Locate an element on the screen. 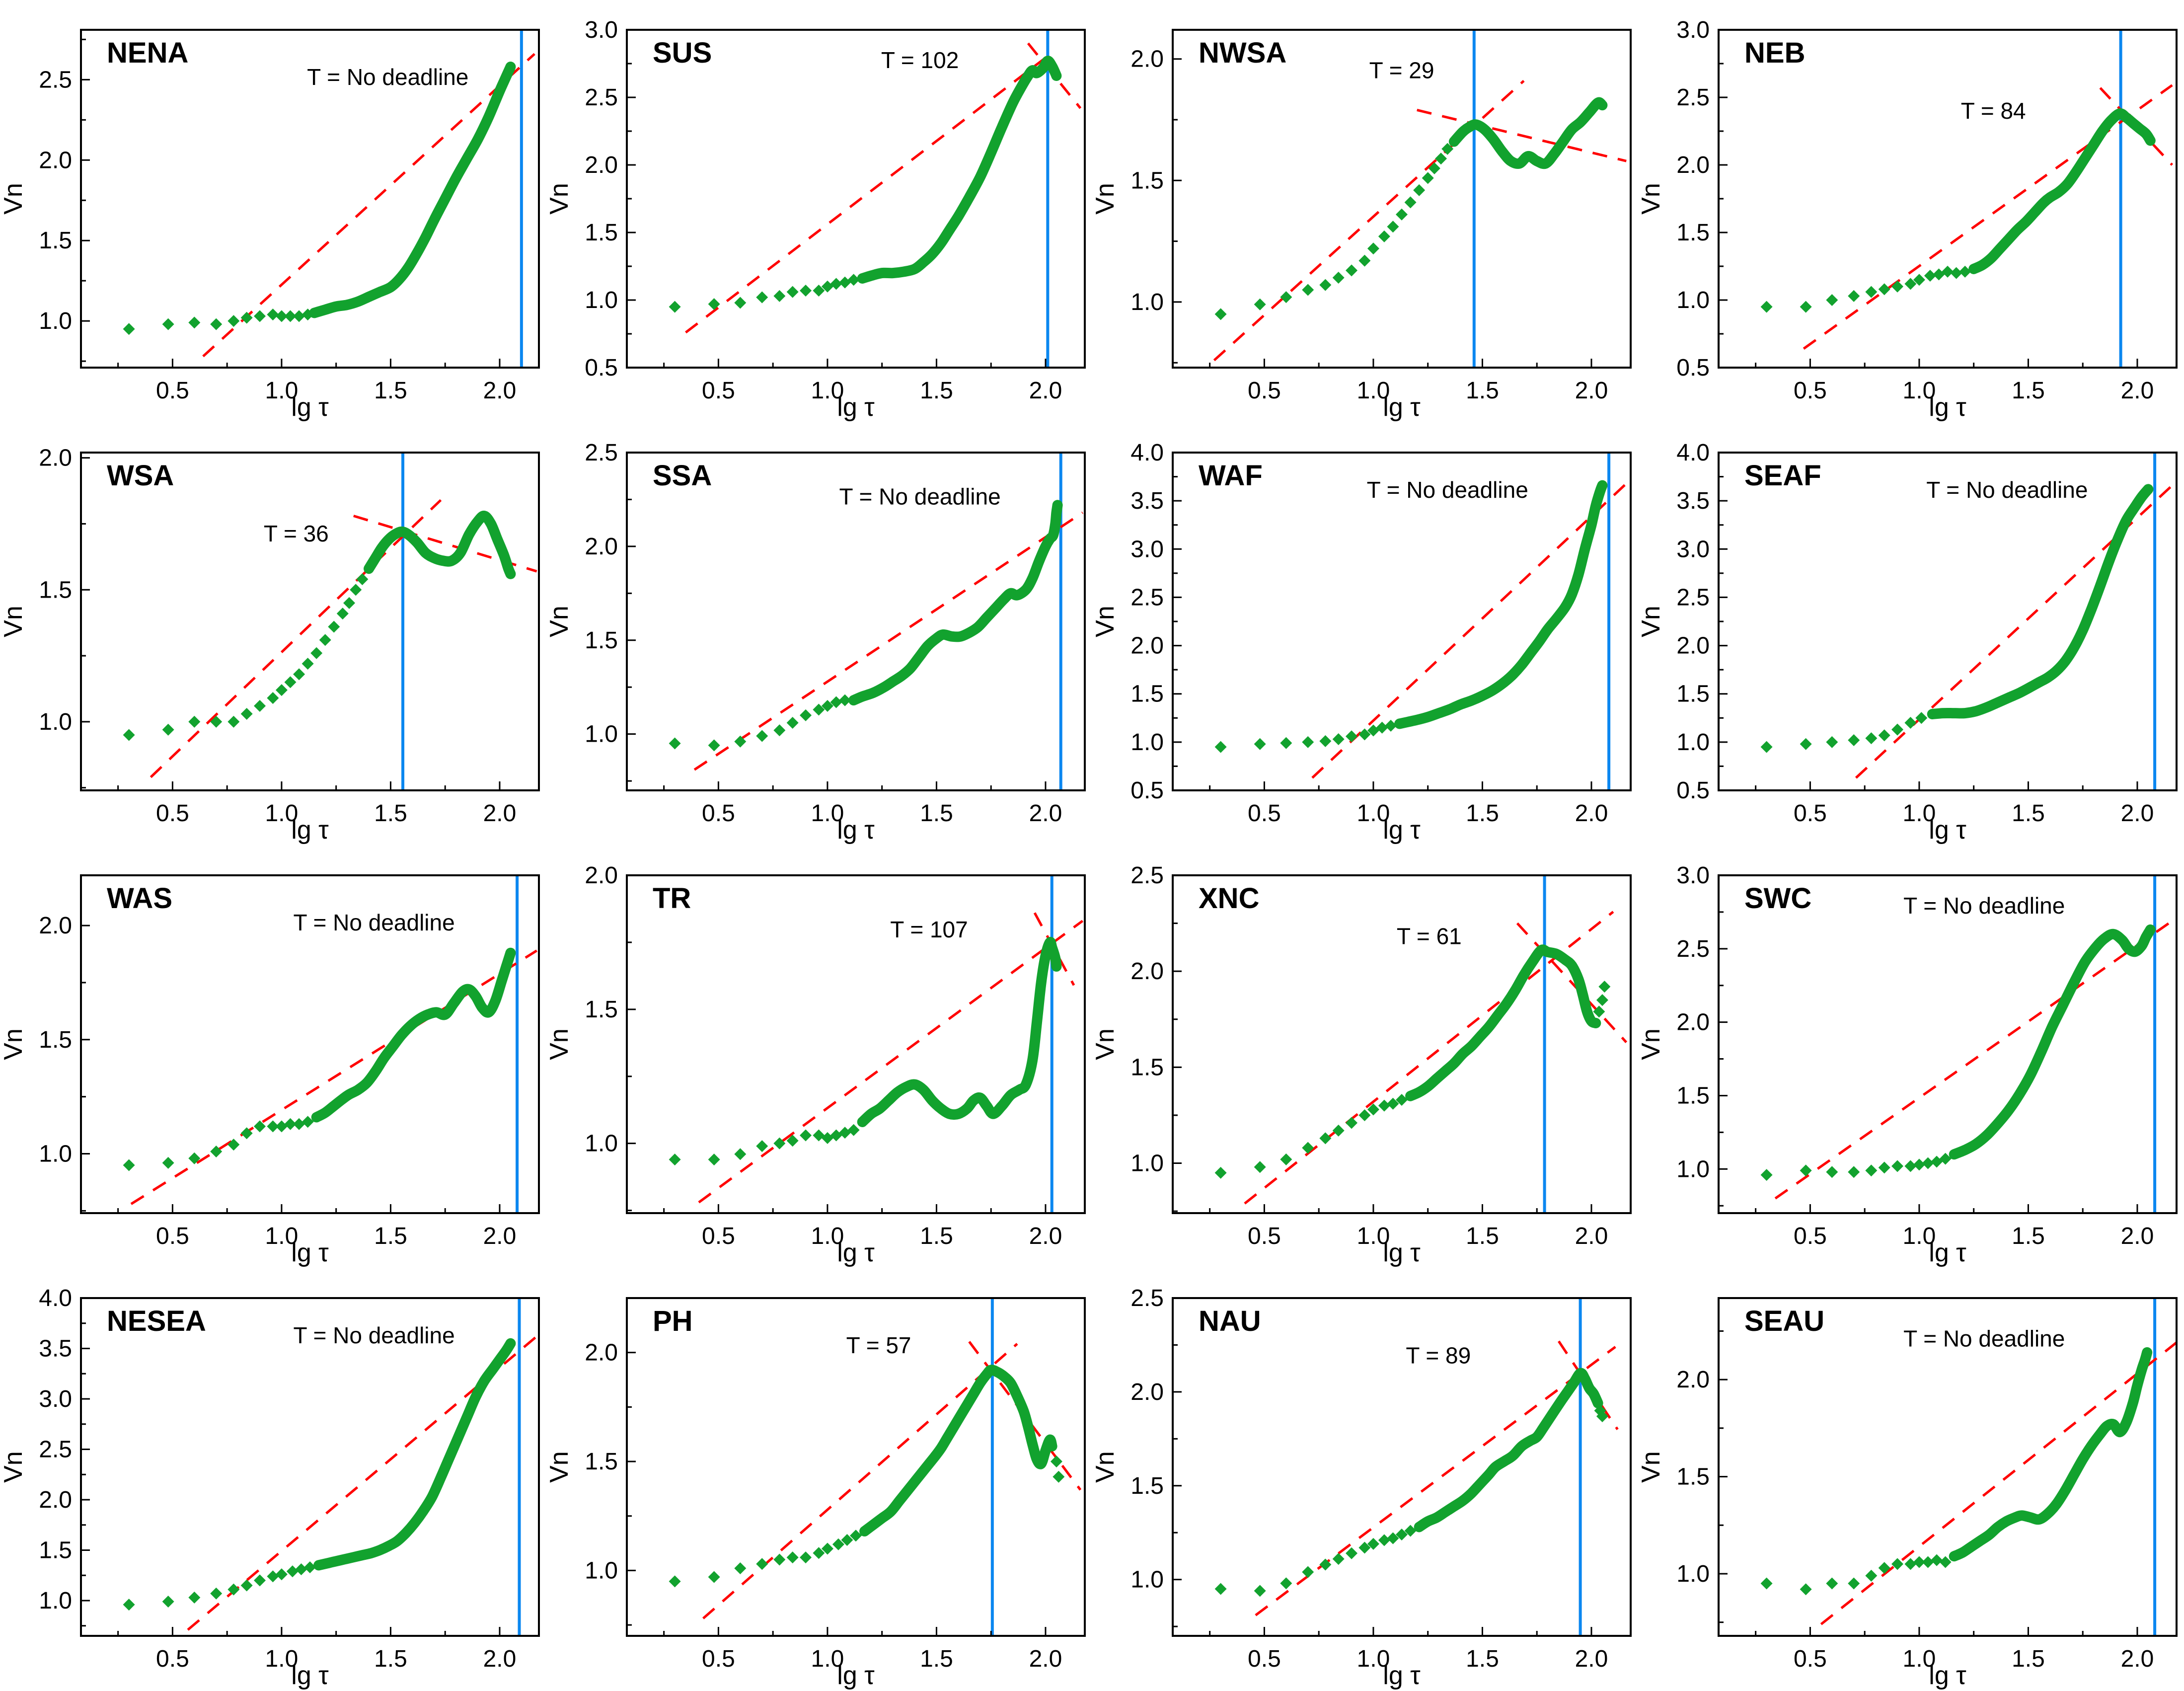 The height and width of the screenshot is (1691, 2184). y-tick-label: 4.0 is located at coordinates (1693, 453).